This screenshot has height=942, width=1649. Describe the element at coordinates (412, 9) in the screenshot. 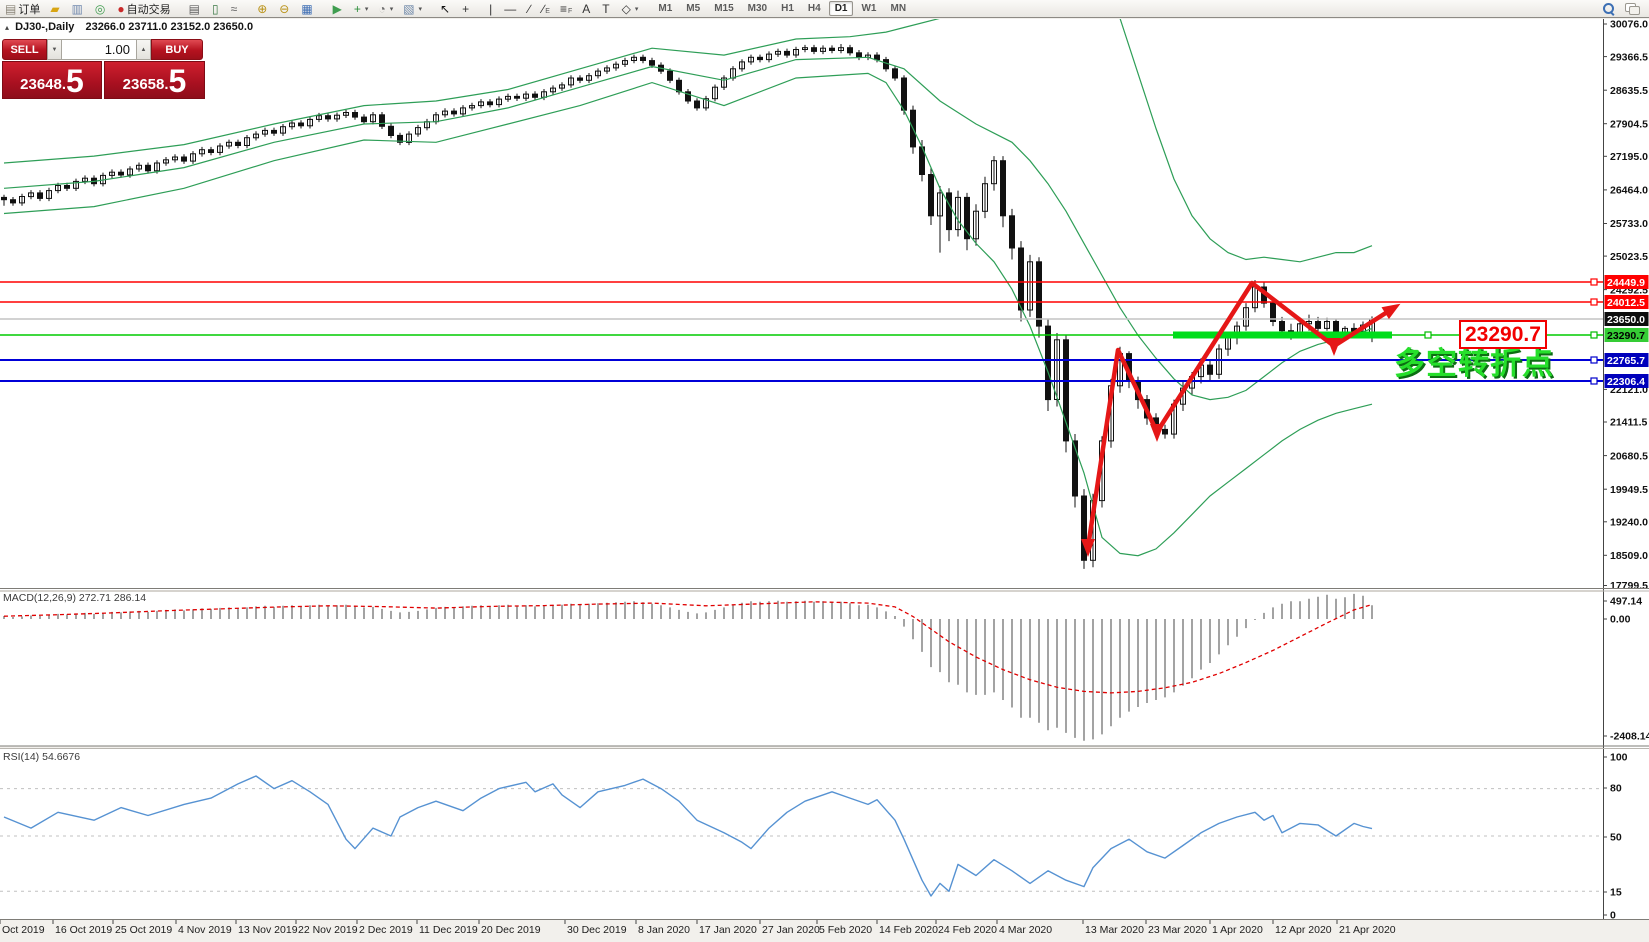

I see `template-icon: ▧ ▾` at that location.